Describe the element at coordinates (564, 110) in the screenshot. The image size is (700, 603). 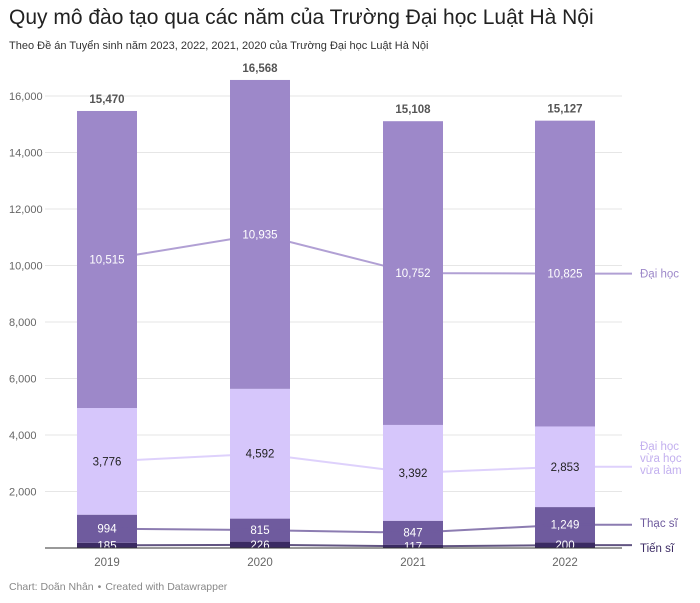
I see `total-label: 15,127` at that location.